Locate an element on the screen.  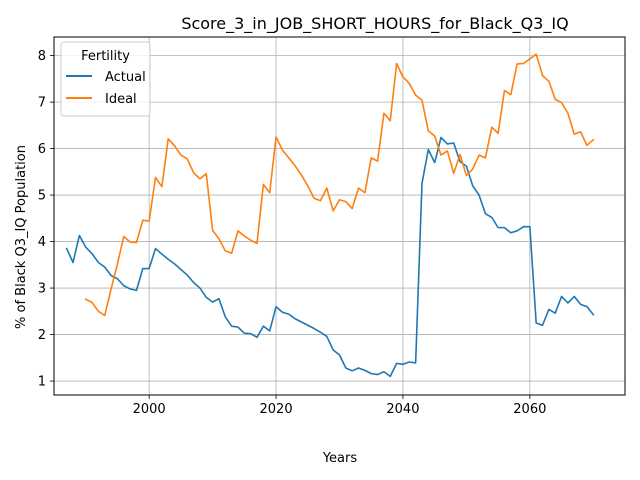
x-tick-label: 2040 is located at coordinates (402, 409).